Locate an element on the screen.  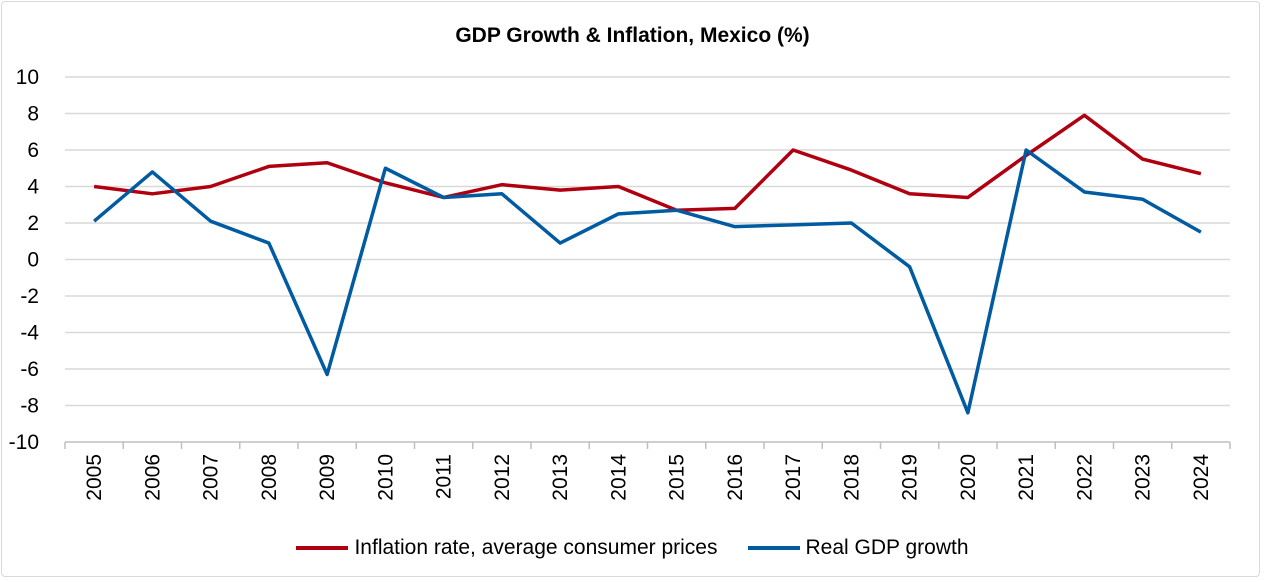
y-tick-label: -6 is located at coordinates (29, 369).